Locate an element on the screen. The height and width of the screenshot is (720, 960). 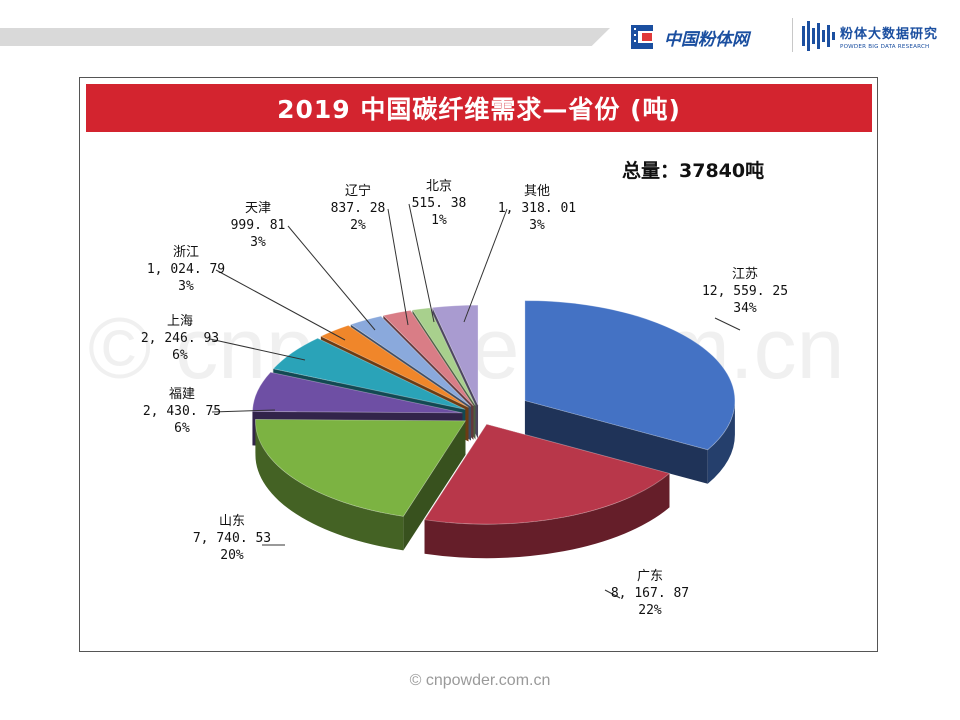
slice-value-label: 2, 430. 75 is located at coordinates (182, 411).